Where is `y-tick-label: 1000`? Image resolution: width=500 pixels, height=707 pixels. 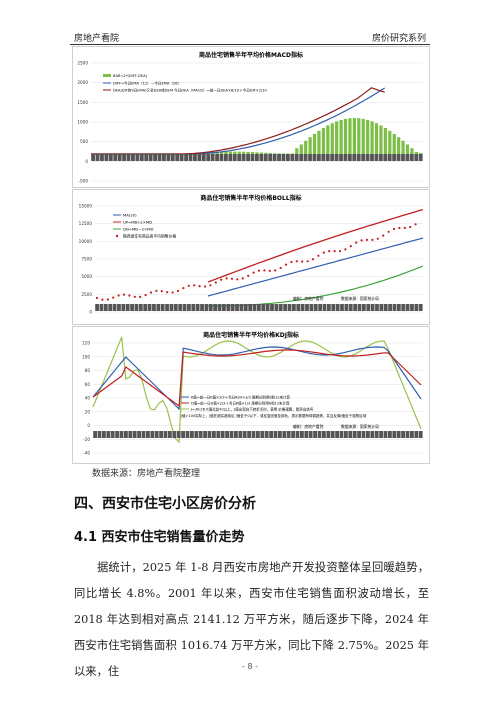
y-tick-label: 1000 is located at coordinates (82, 122).